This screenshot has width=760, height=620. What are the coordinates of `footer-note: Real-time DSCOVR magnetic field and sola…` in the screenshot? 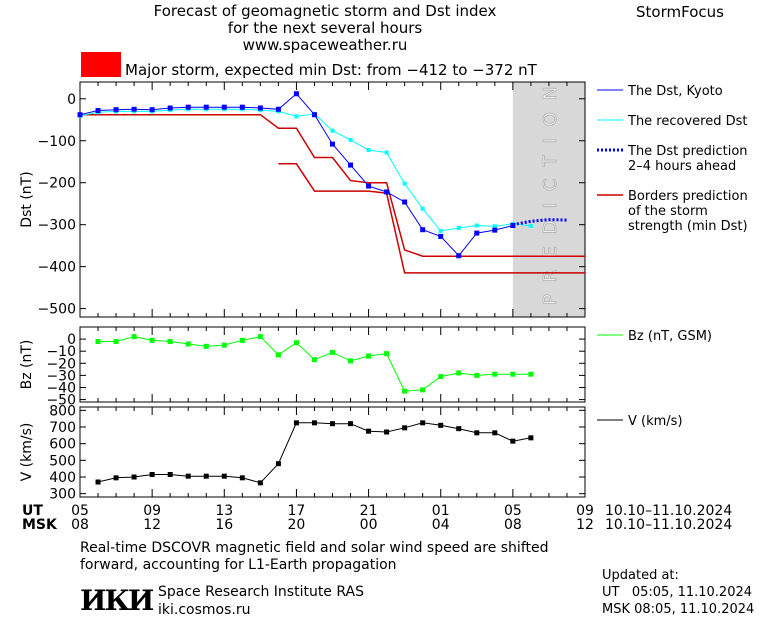 It's located at (314, 557).